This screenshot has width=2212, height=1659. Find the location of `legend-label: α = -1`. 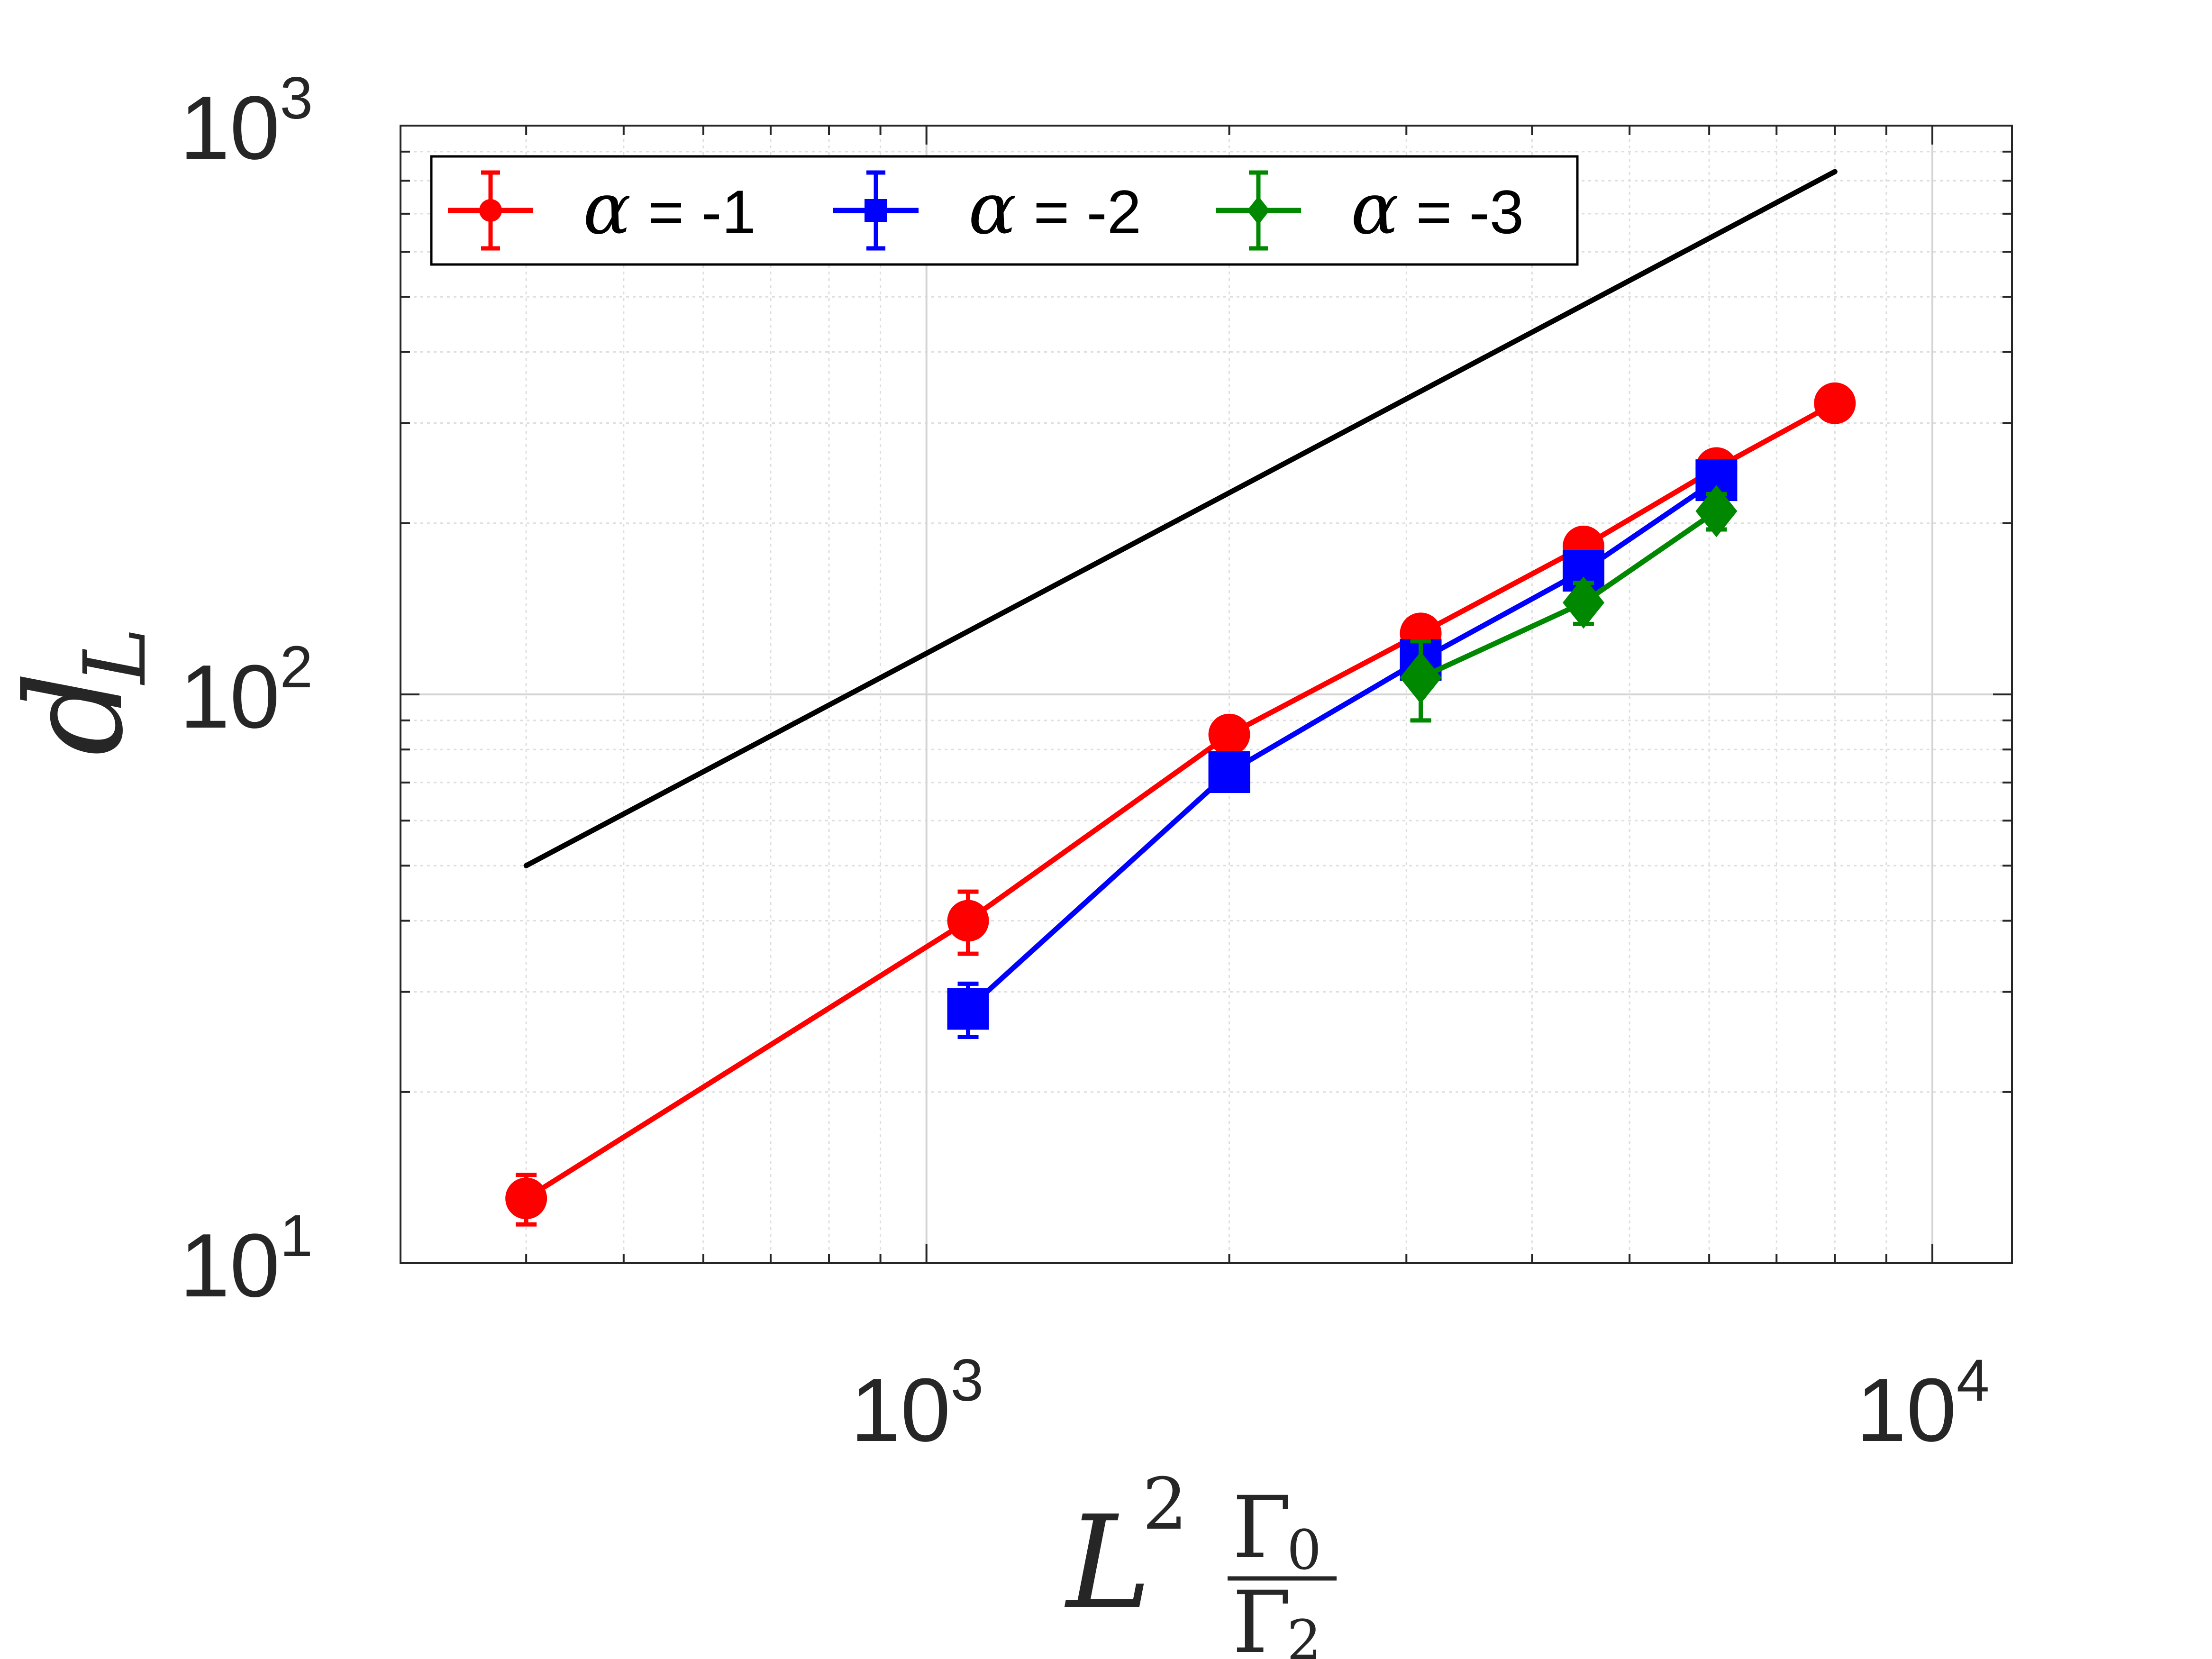

legend-label: α = -1 is located at coordinates (669, 209).